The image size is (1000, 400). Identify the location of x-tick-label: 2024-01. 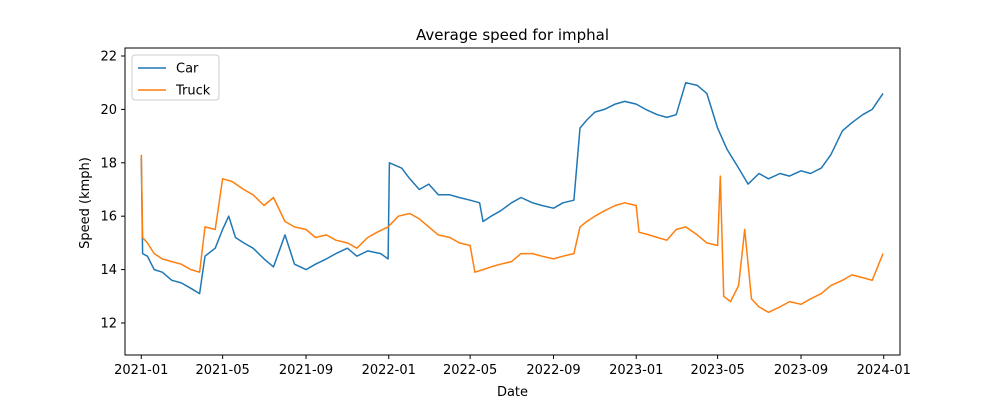
(884, 370).